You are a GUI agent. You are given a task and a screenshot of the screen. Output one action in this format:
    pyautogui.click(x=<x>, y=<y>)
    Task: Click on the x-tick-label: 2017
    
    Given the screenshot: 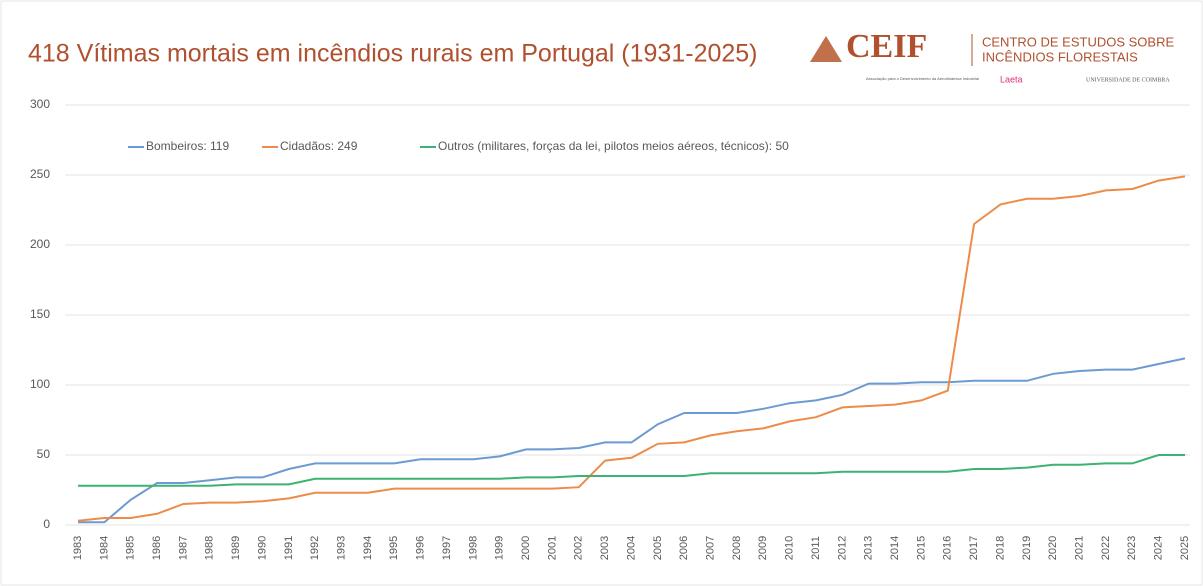 What is the action you would take?
    pyautogui.click(x=974, y=548)
    